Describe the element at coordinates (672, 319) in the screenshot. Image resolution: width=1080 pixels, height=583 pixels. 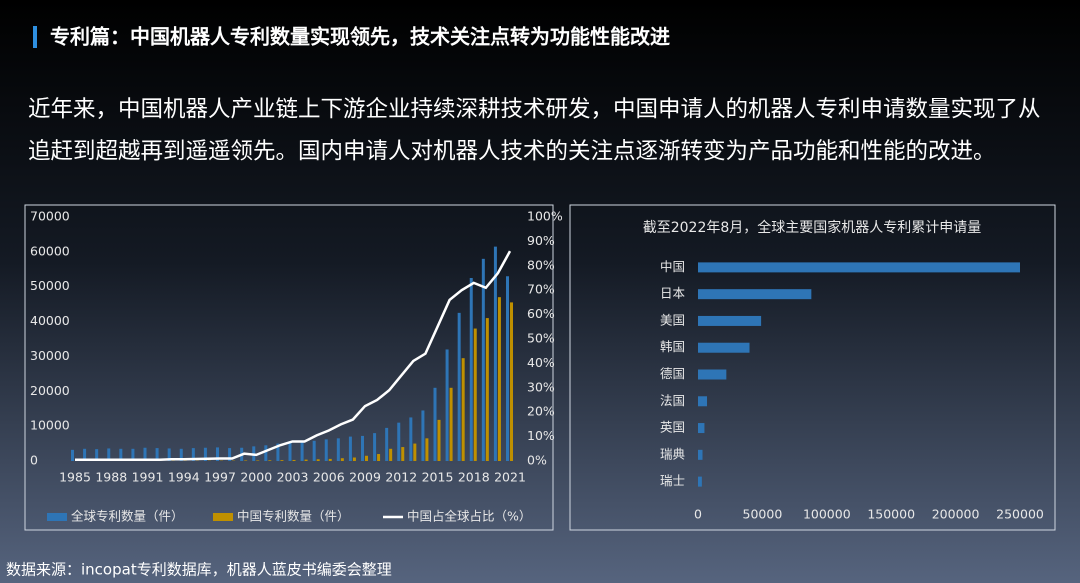
I see `y-tick-label: 美国` at that location.